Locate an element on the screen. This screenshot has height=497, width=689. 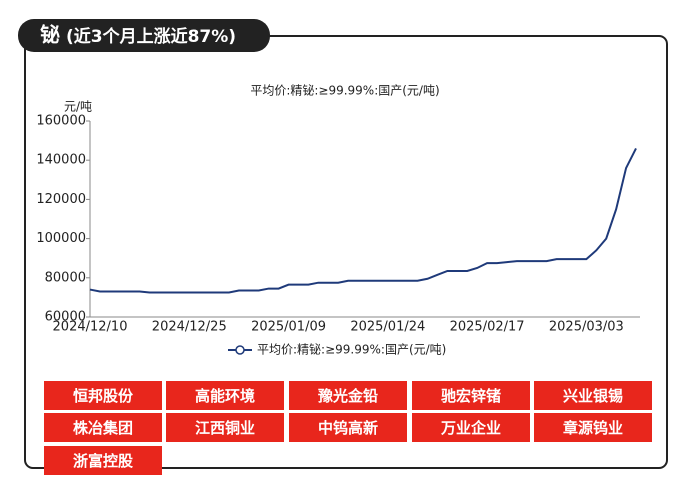
company-tag: 豫光金铅 is located at coordinates (348, 395).